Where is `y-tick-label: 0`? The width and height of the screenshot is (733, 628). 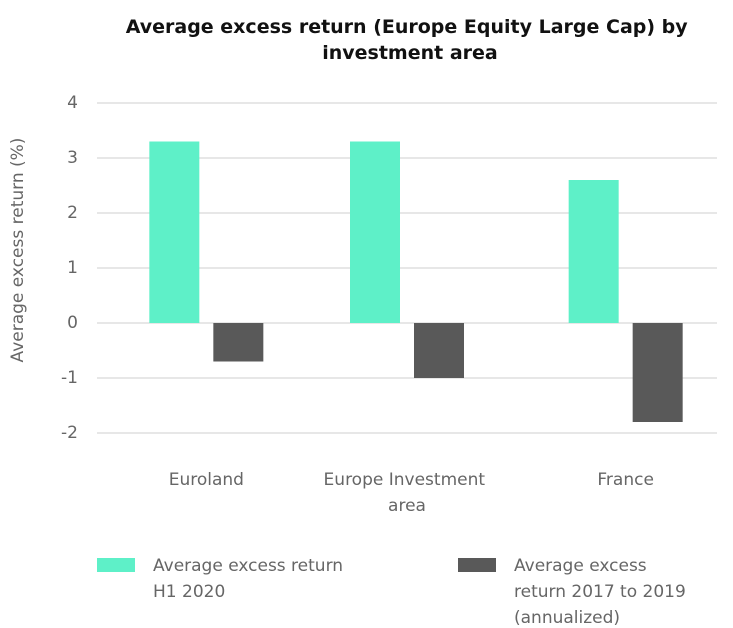
y-tick-label: 0 is located at coordinates (72, 323).